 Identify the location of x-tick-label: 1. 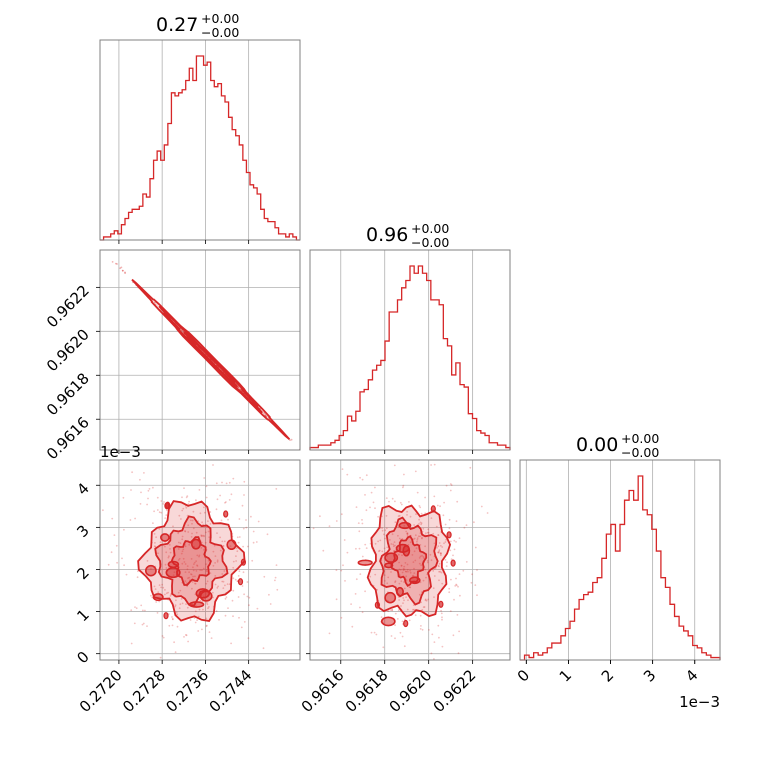
(565, 675).